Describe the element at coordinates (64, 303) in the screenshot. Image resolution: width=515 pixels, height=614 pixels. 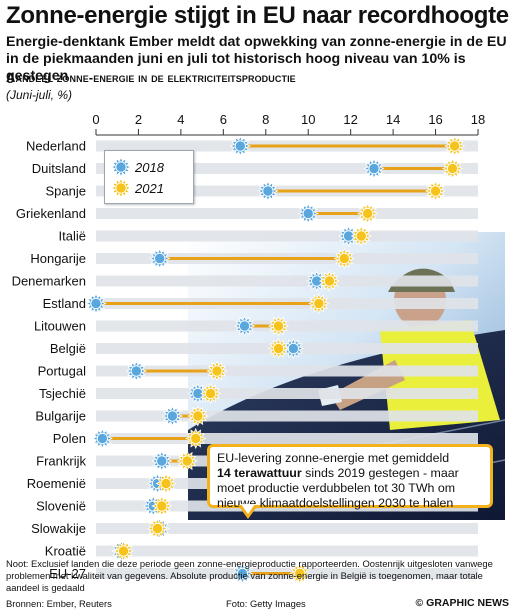
I see `category-label: Estland` at that location.